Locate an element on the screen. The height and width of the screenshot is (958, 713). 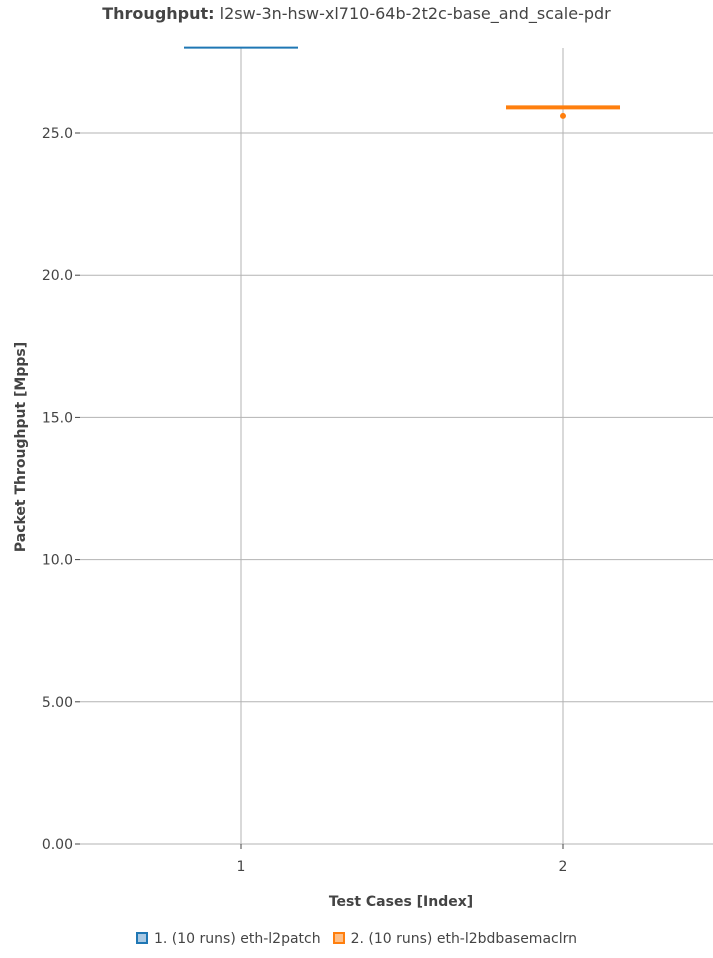
y-tick-label: 10.0 is located at coordinates (57, 561).